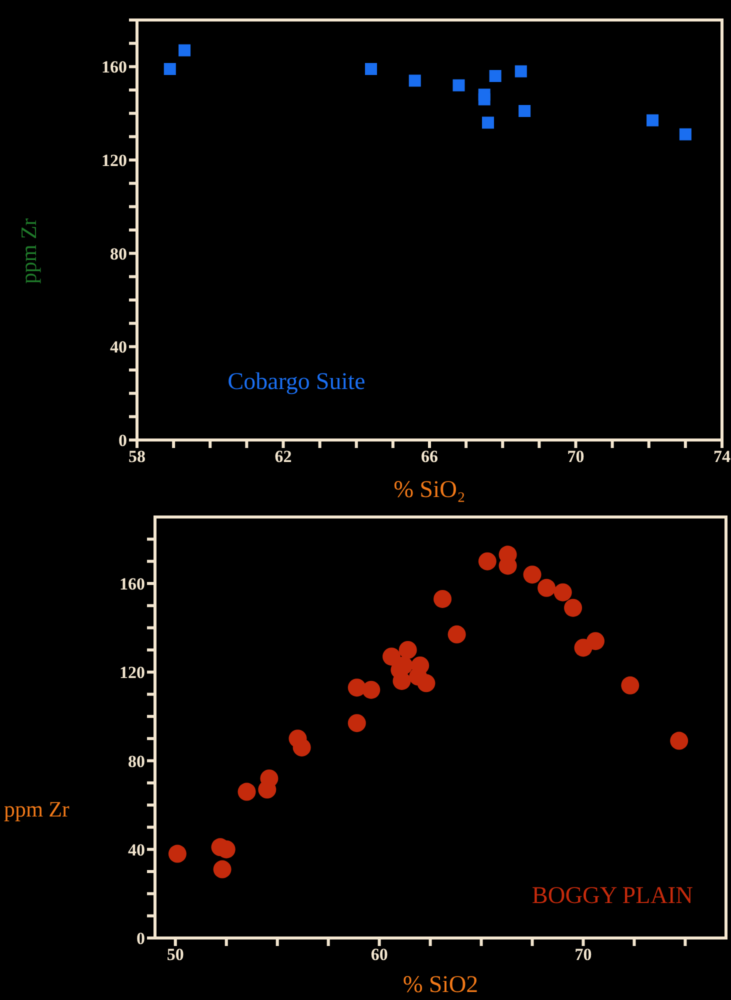  Describe the element at coordinates (612, 896) in the screenshot. I see `text: BOGGY PLAIN` at that location.